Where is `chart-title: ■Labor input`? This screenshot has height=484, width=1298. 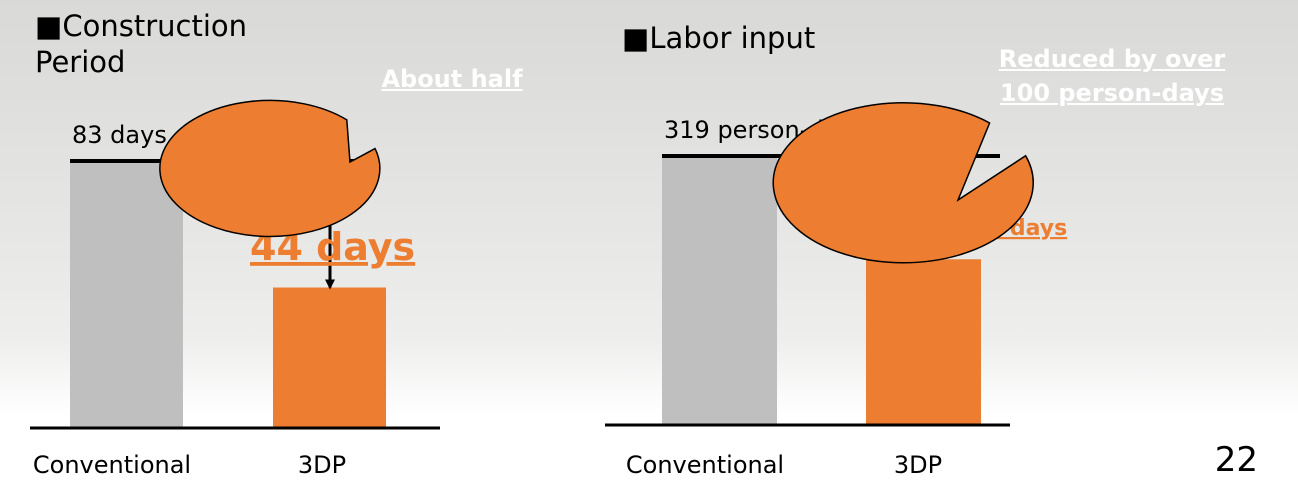
chart-title: ■Labor input is located at coordinates (719, 38).